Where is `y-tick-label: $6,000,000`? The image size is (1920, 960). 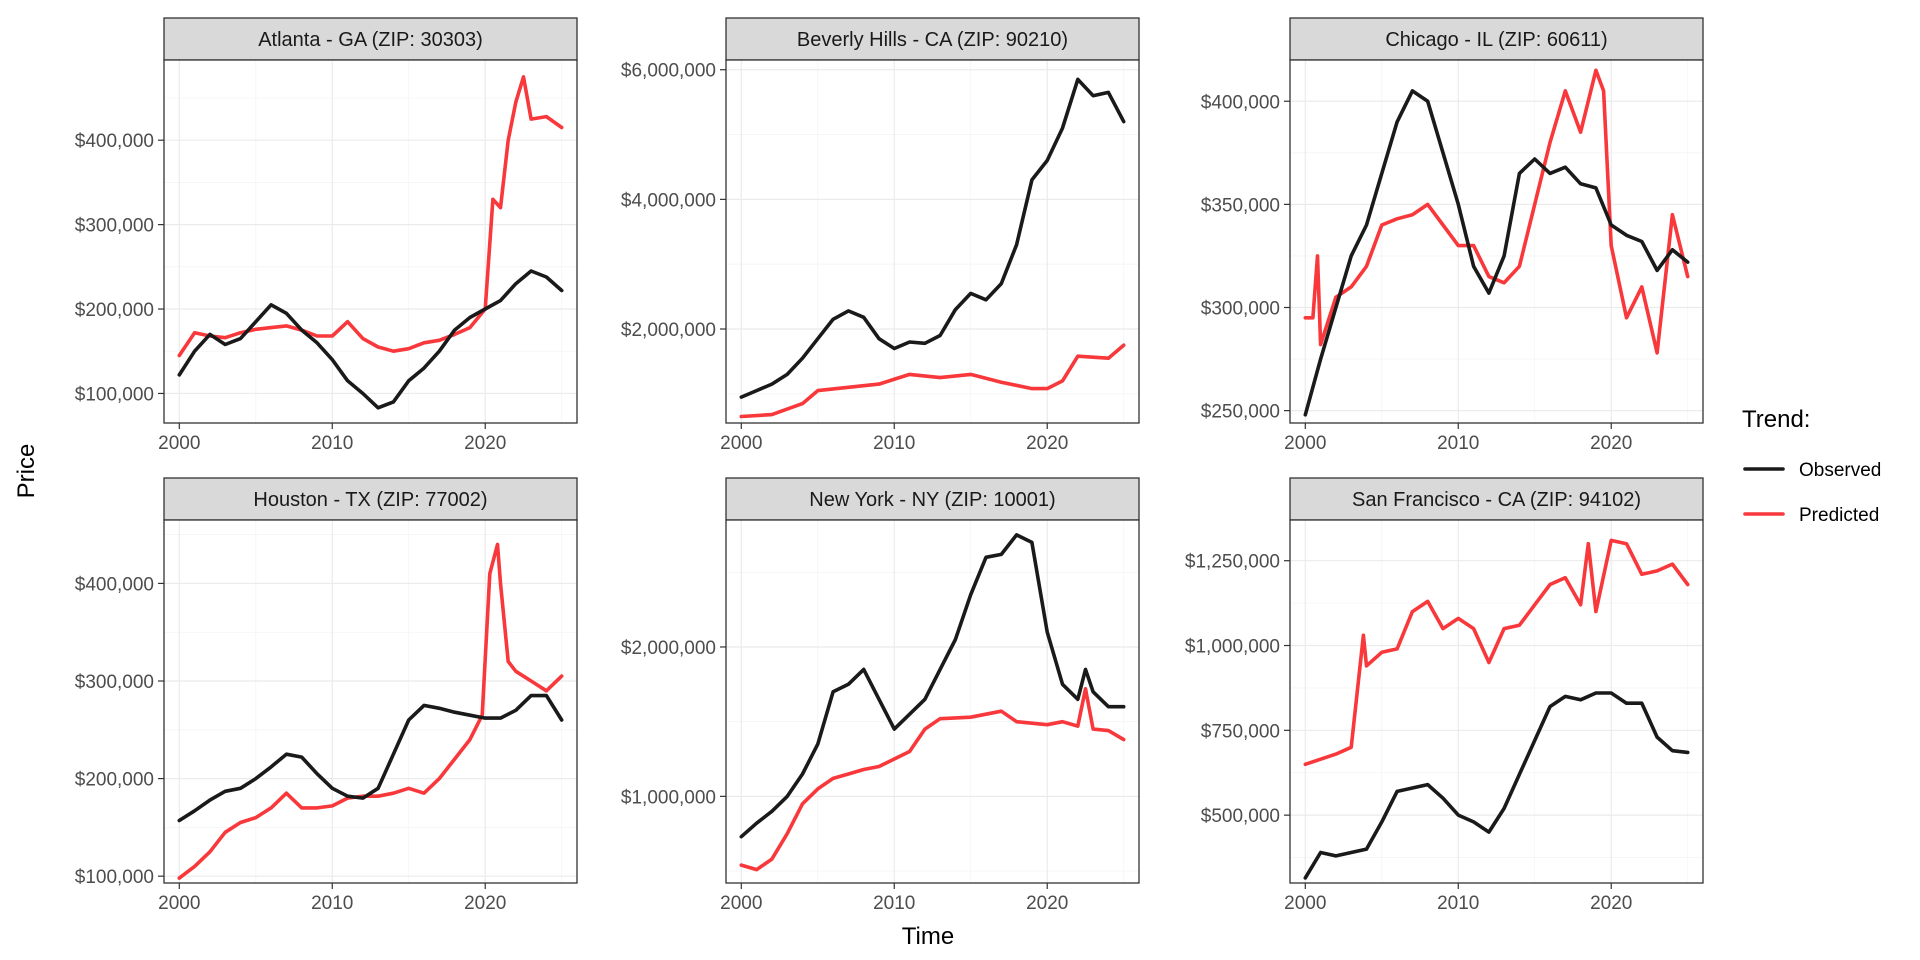
y-tick-label: $6,000,000 is located at coordinates (668, 71).